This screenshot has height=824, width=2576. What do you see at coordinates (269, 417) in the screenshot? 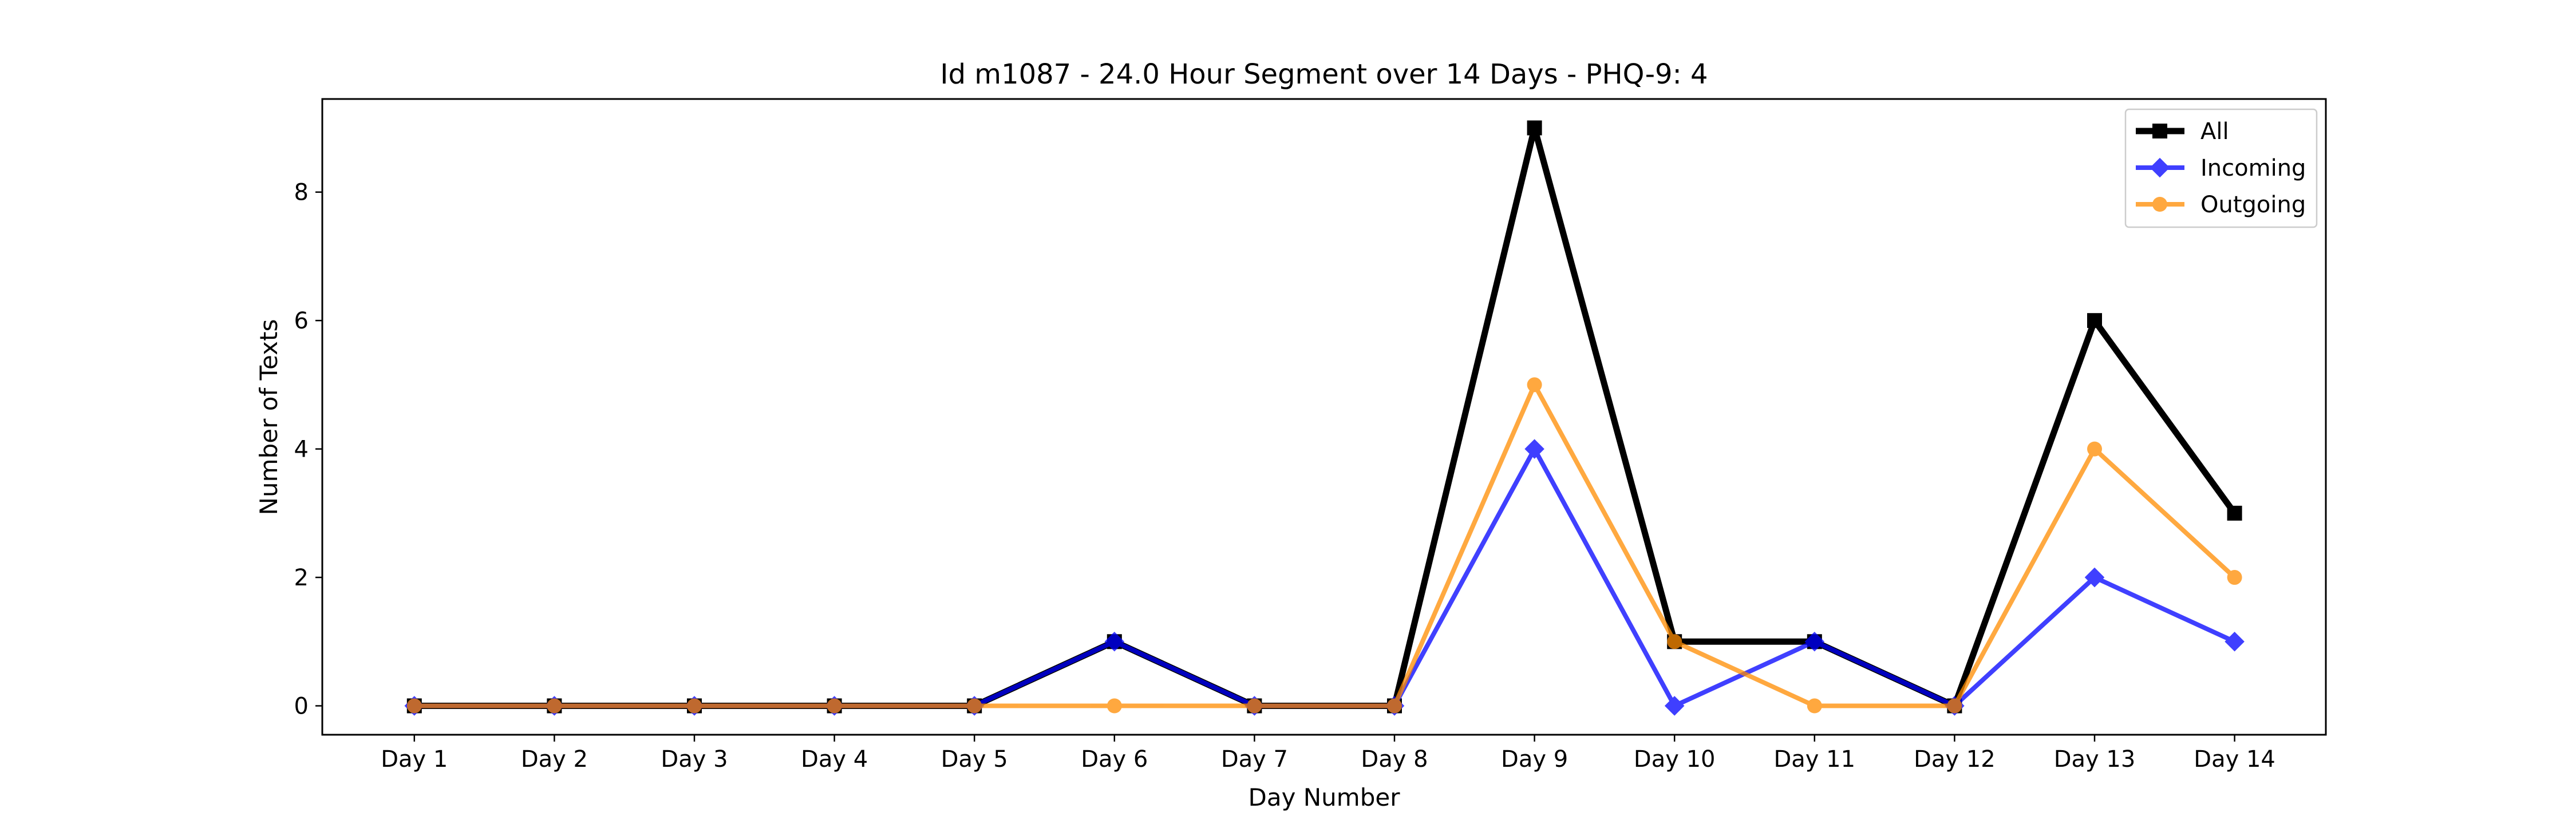
I see `y-axis-label: Number of Texts` at bounding box center [269, 417].